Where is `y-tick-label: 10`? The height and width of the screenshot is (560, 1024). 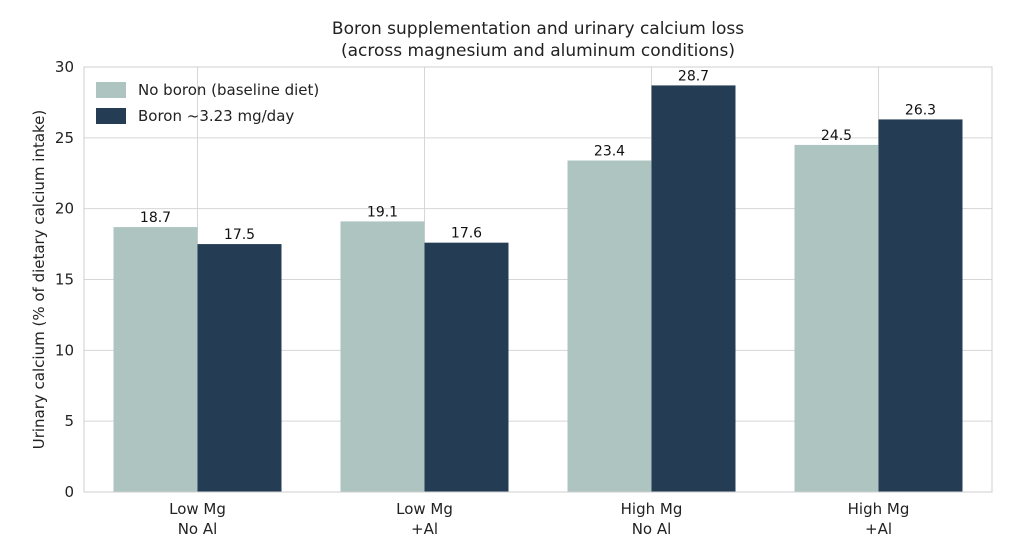 y-tick-label: 10 is located at coordinates (64, 350).